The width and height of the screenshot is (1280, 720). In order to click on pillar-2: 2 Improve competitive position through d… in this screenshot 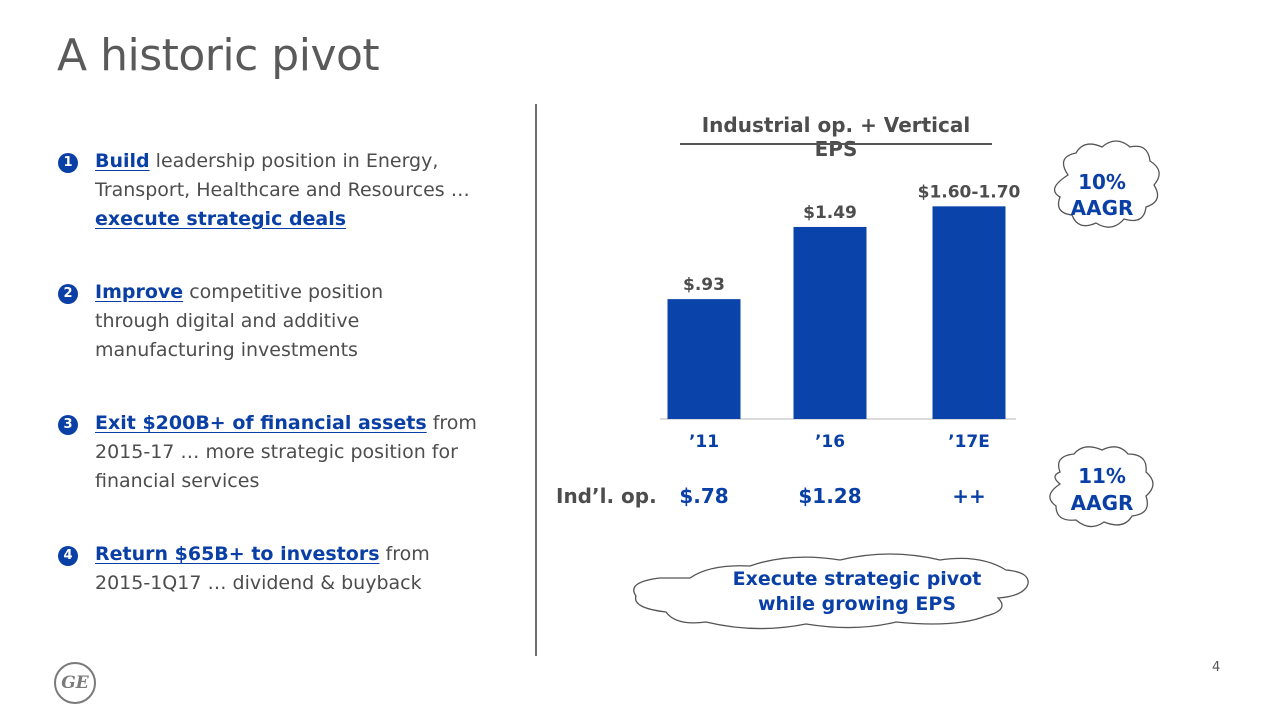, I will do `click(278, 321)`.